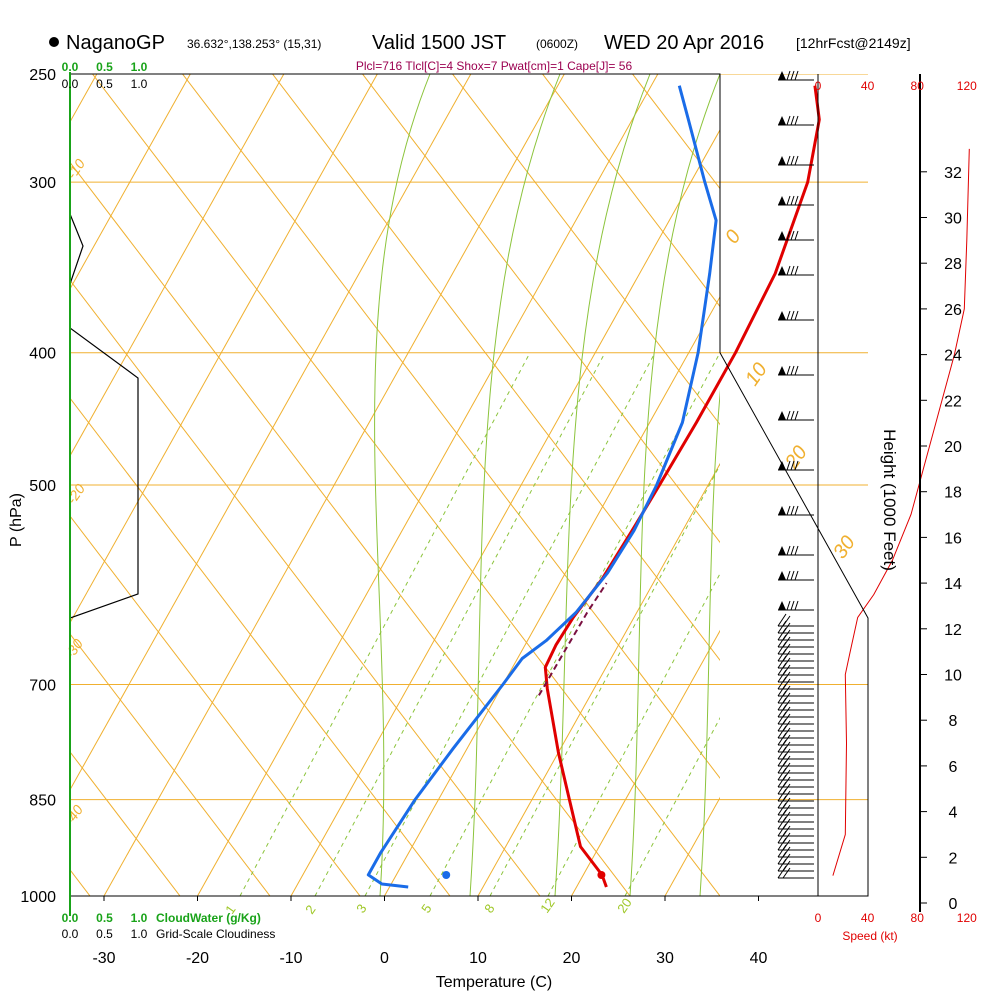 The width and height of the screenshot is (1000, 1000). Describe the element at coordinates (759, 958) in the screenshot. I see `x-tick-label: 40` at that location.